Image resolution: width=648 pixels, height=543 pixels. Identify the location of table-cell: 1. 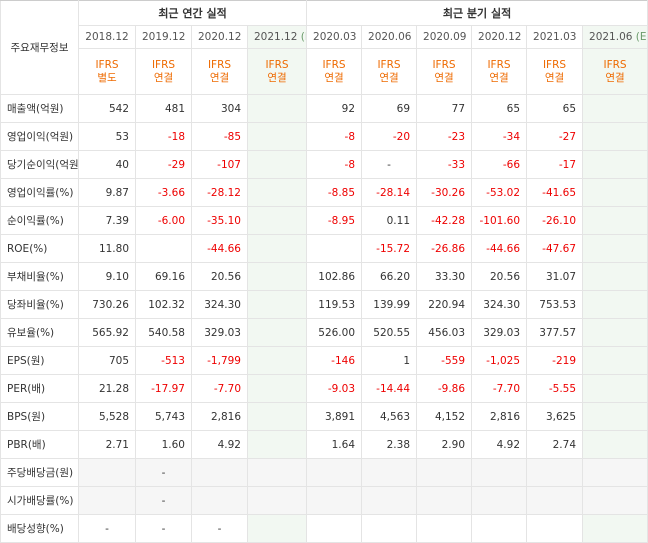
(389, 360).